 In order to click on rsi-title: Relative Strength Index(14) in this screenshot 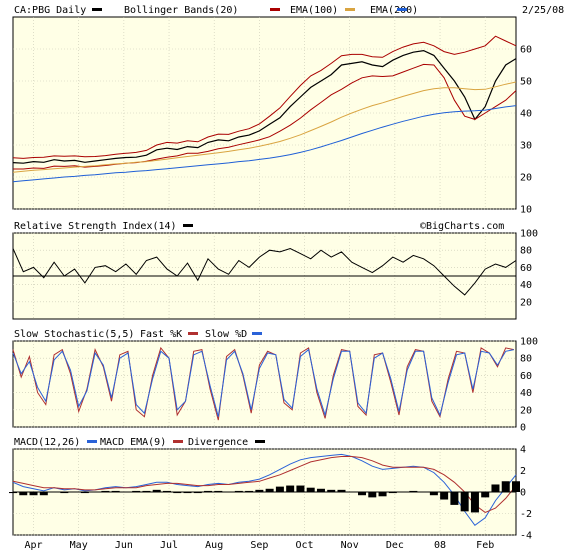, I will do `click(95, 226)`.